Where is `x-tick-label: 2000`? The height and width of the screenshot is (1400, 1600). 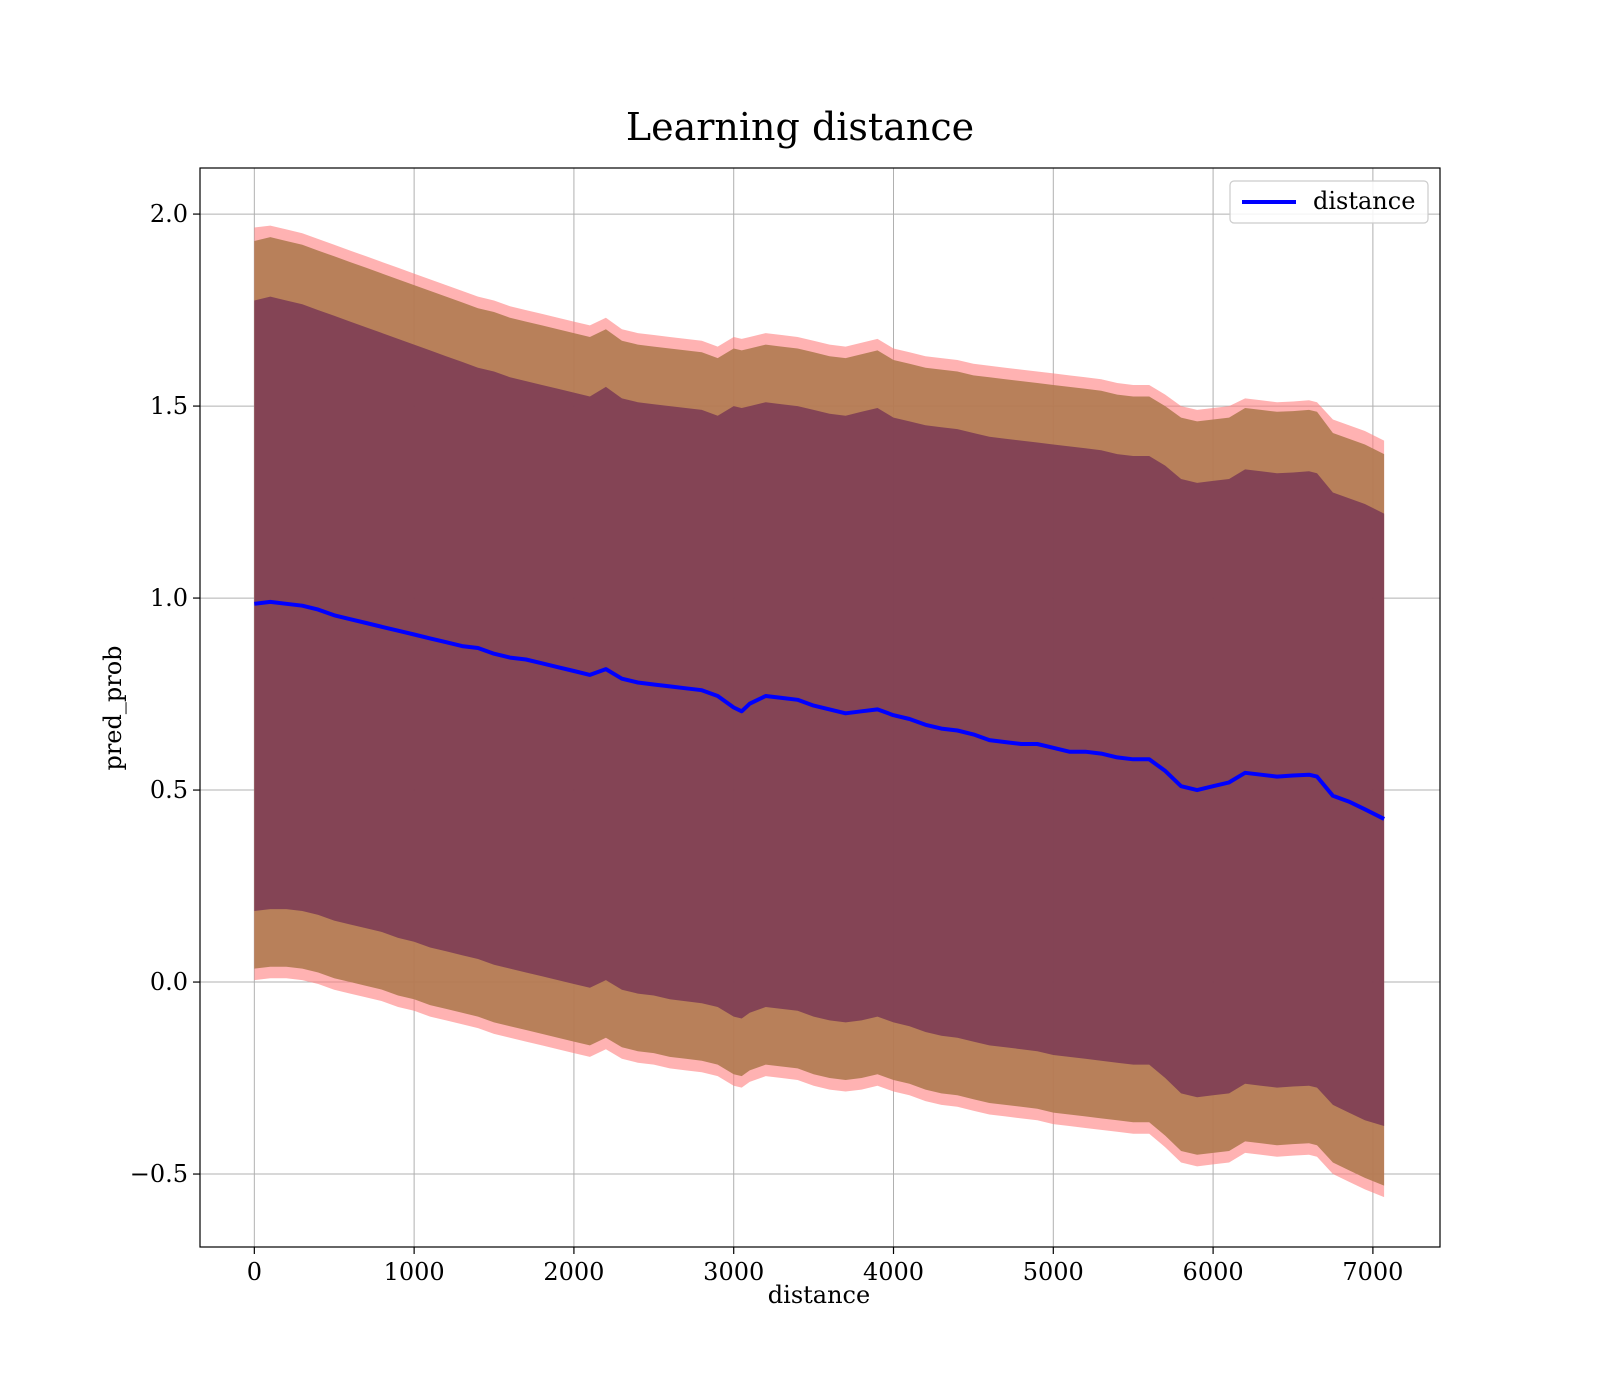 x-tick-label: 2000 is located at coordinates (573, 1272).